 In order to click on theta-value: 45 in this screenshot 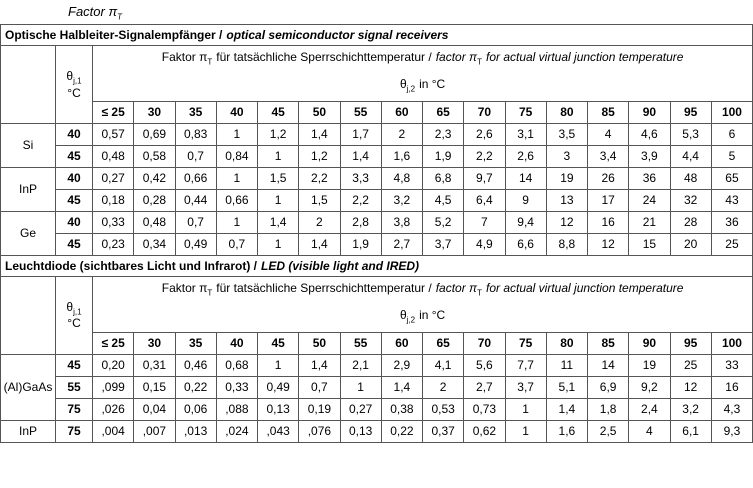, I will do `click(74, 244)`.